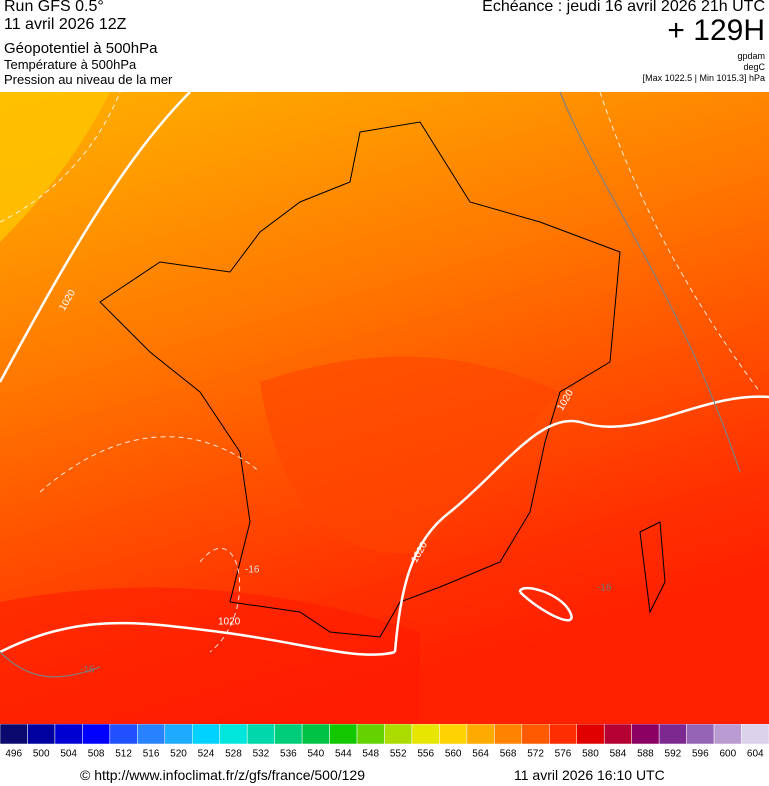 Image resolution: width=769 pixels, height=786 pixels. What do you see at coordinates (754, 67) in the screenshot?
I see `unit: degC` at bounding box center [754, 67].